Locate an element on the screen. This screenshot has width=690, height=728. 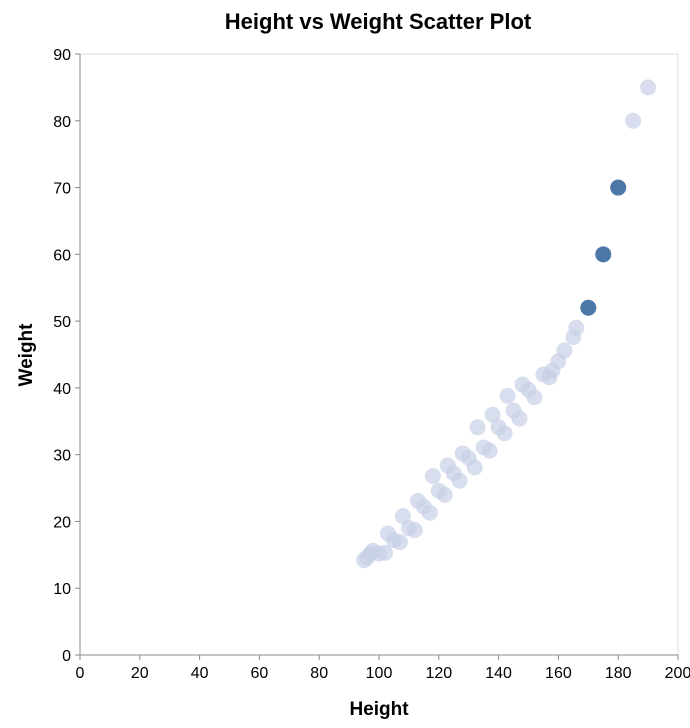
y-tick-label: 10 is located at coordinates (62, 589).